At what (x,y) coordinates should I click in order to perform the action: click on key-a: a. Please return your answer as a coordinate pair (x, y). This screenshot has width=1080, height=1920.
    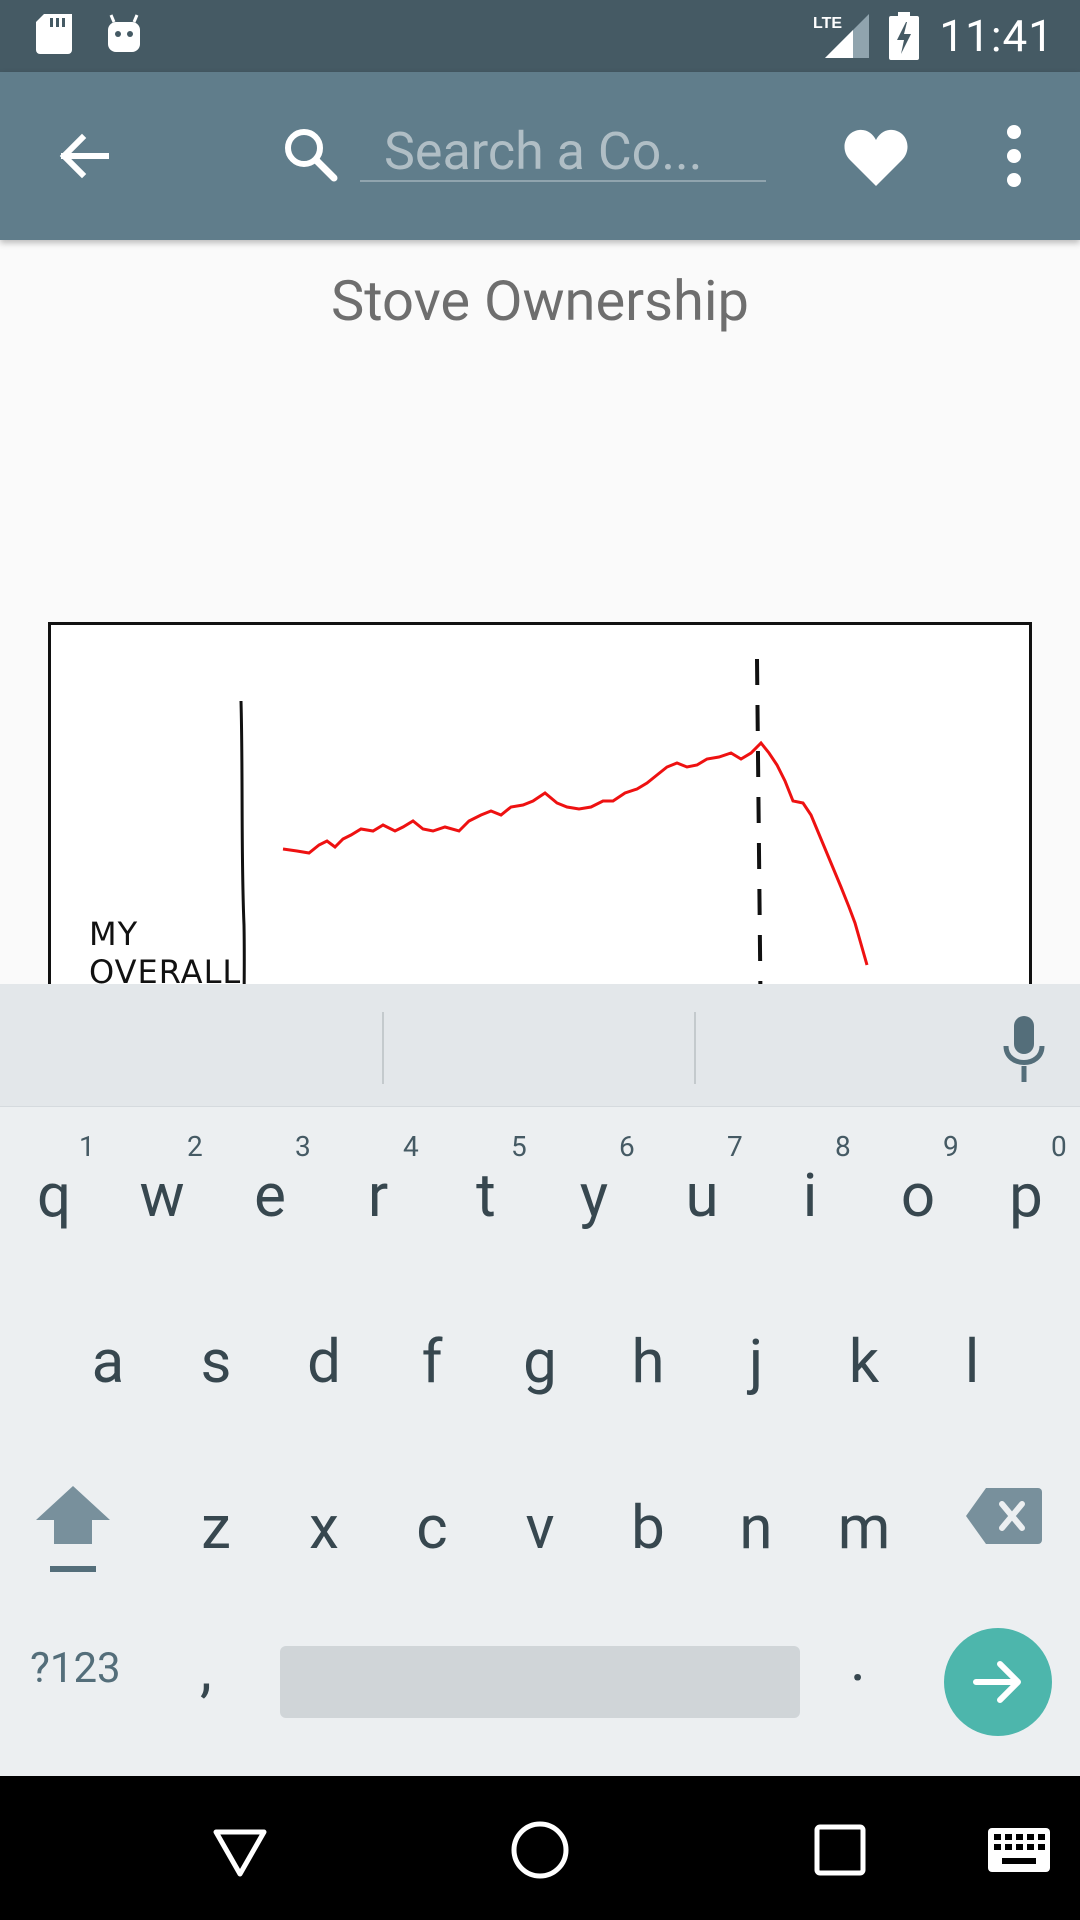
    Looking at the image, I should click on (108, 1361).